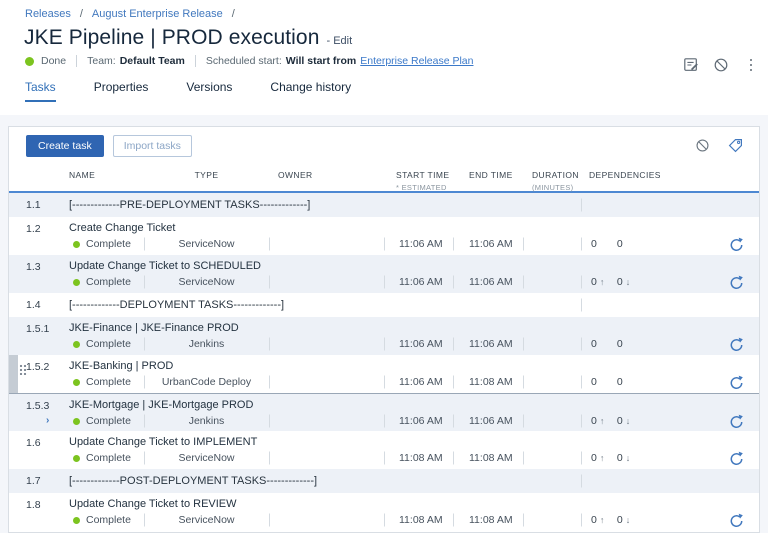 This screenshot has width=768, height=533. What do you see at coordinates (163, 442) in the screenshot?
I see `task-name: Update Change Ticket to IMPLEMENT` at bounding box center [163, 442].